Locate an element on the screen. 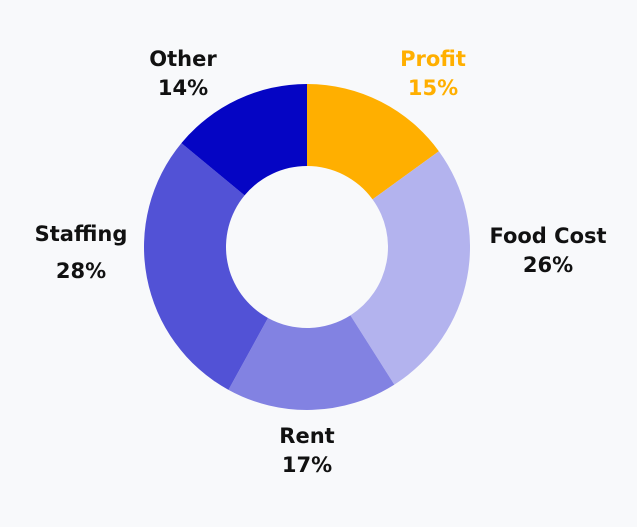 Image resolution: width=637 pixels, height=527 pixels. slice-other is located at coordinates (244, 140).